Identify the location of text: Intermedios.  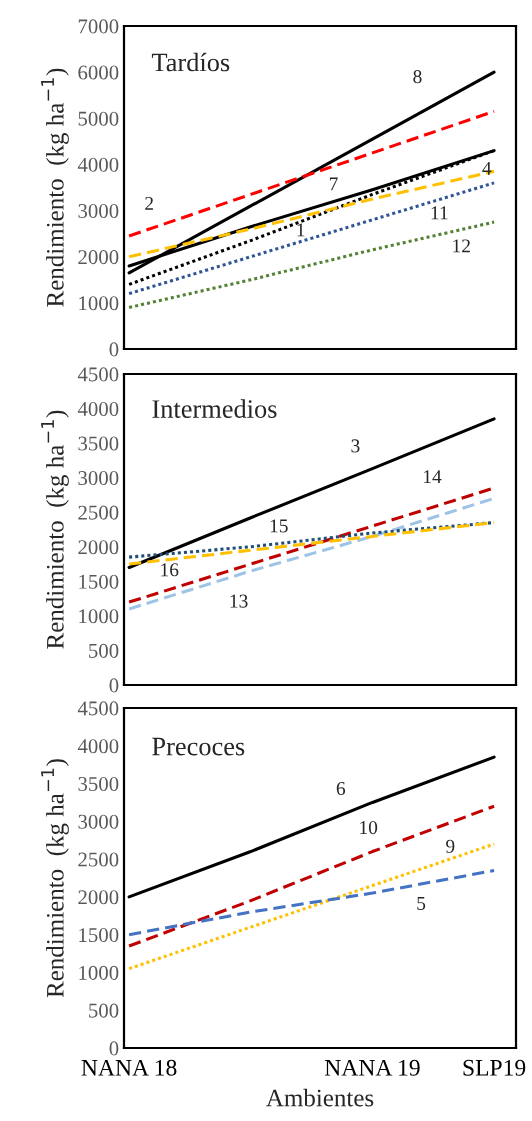
(214, 408).